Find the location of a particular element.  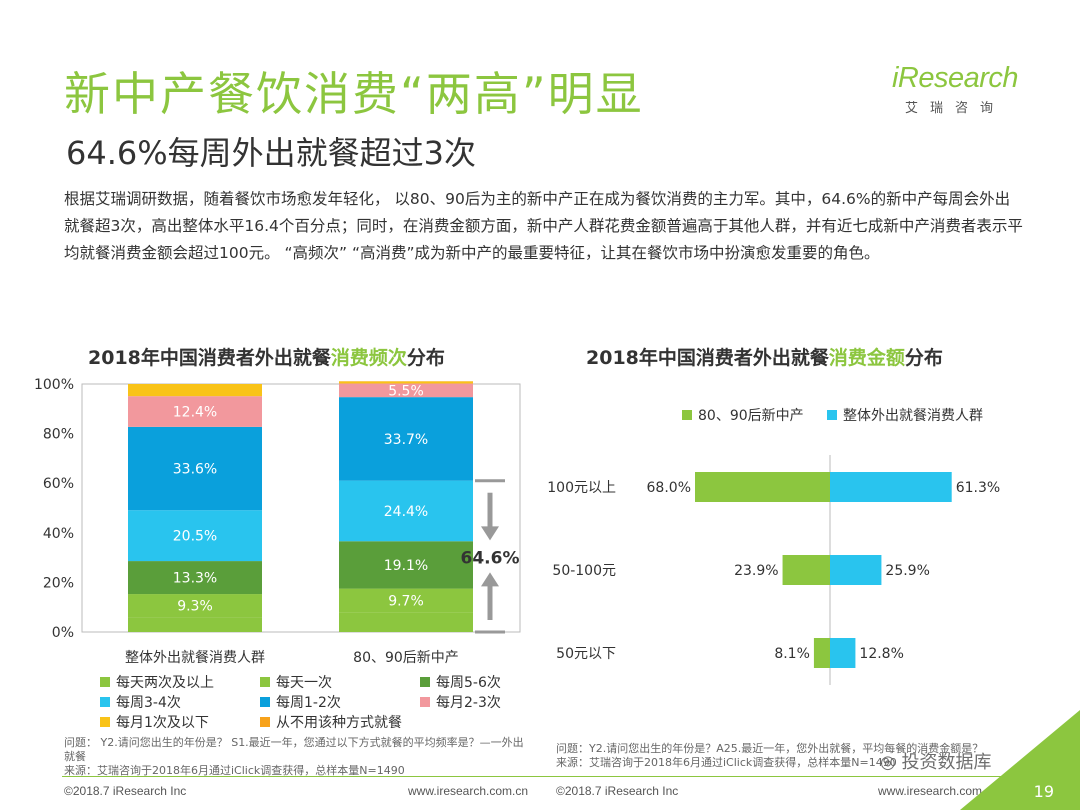

y-category-label: 50-100元 is located at coordinates (584, 571).